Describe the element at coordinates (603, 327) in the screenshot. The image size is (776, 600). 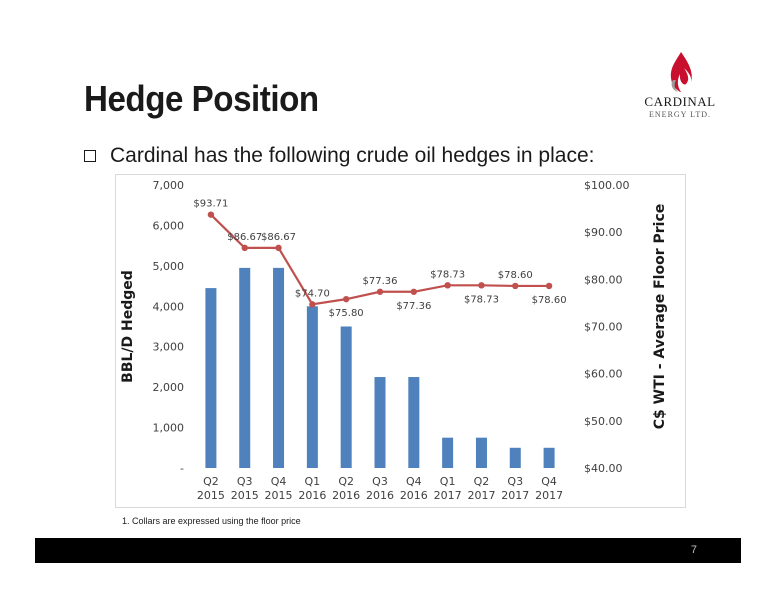
I see `y2-tick-label: $70.00` at that location.